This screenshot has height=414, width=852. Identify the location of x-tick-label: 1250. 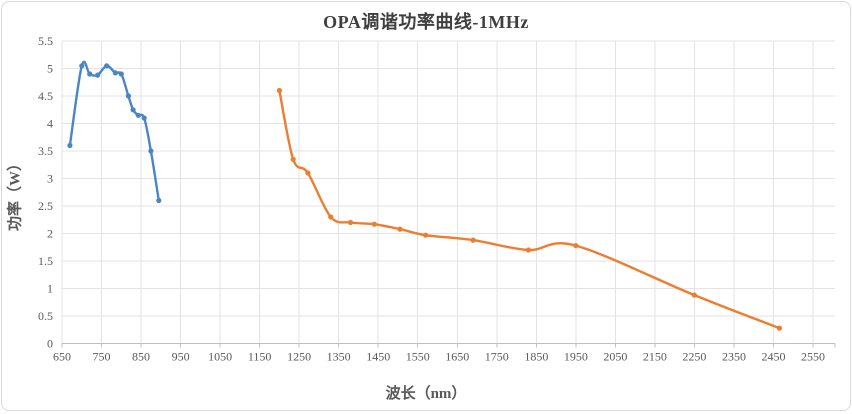
(299, 357).